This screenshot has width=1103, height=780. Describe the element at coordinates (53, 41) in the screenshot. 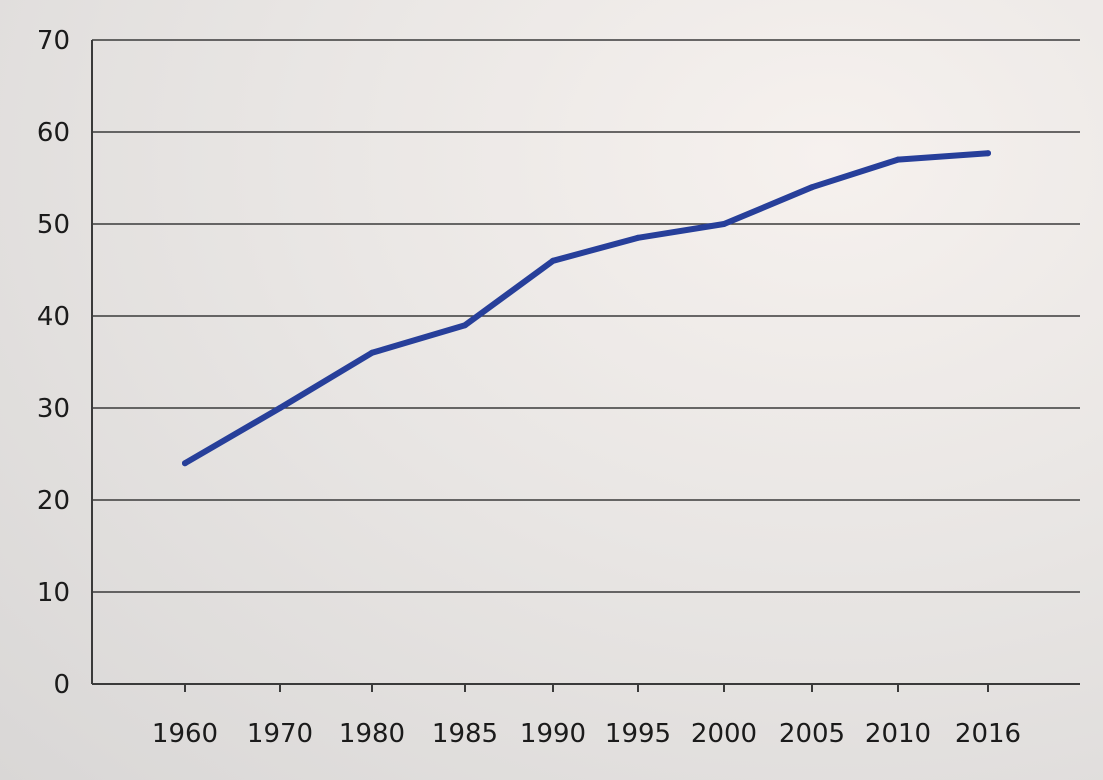

I see `y-tick-label-70: 70` at that location.